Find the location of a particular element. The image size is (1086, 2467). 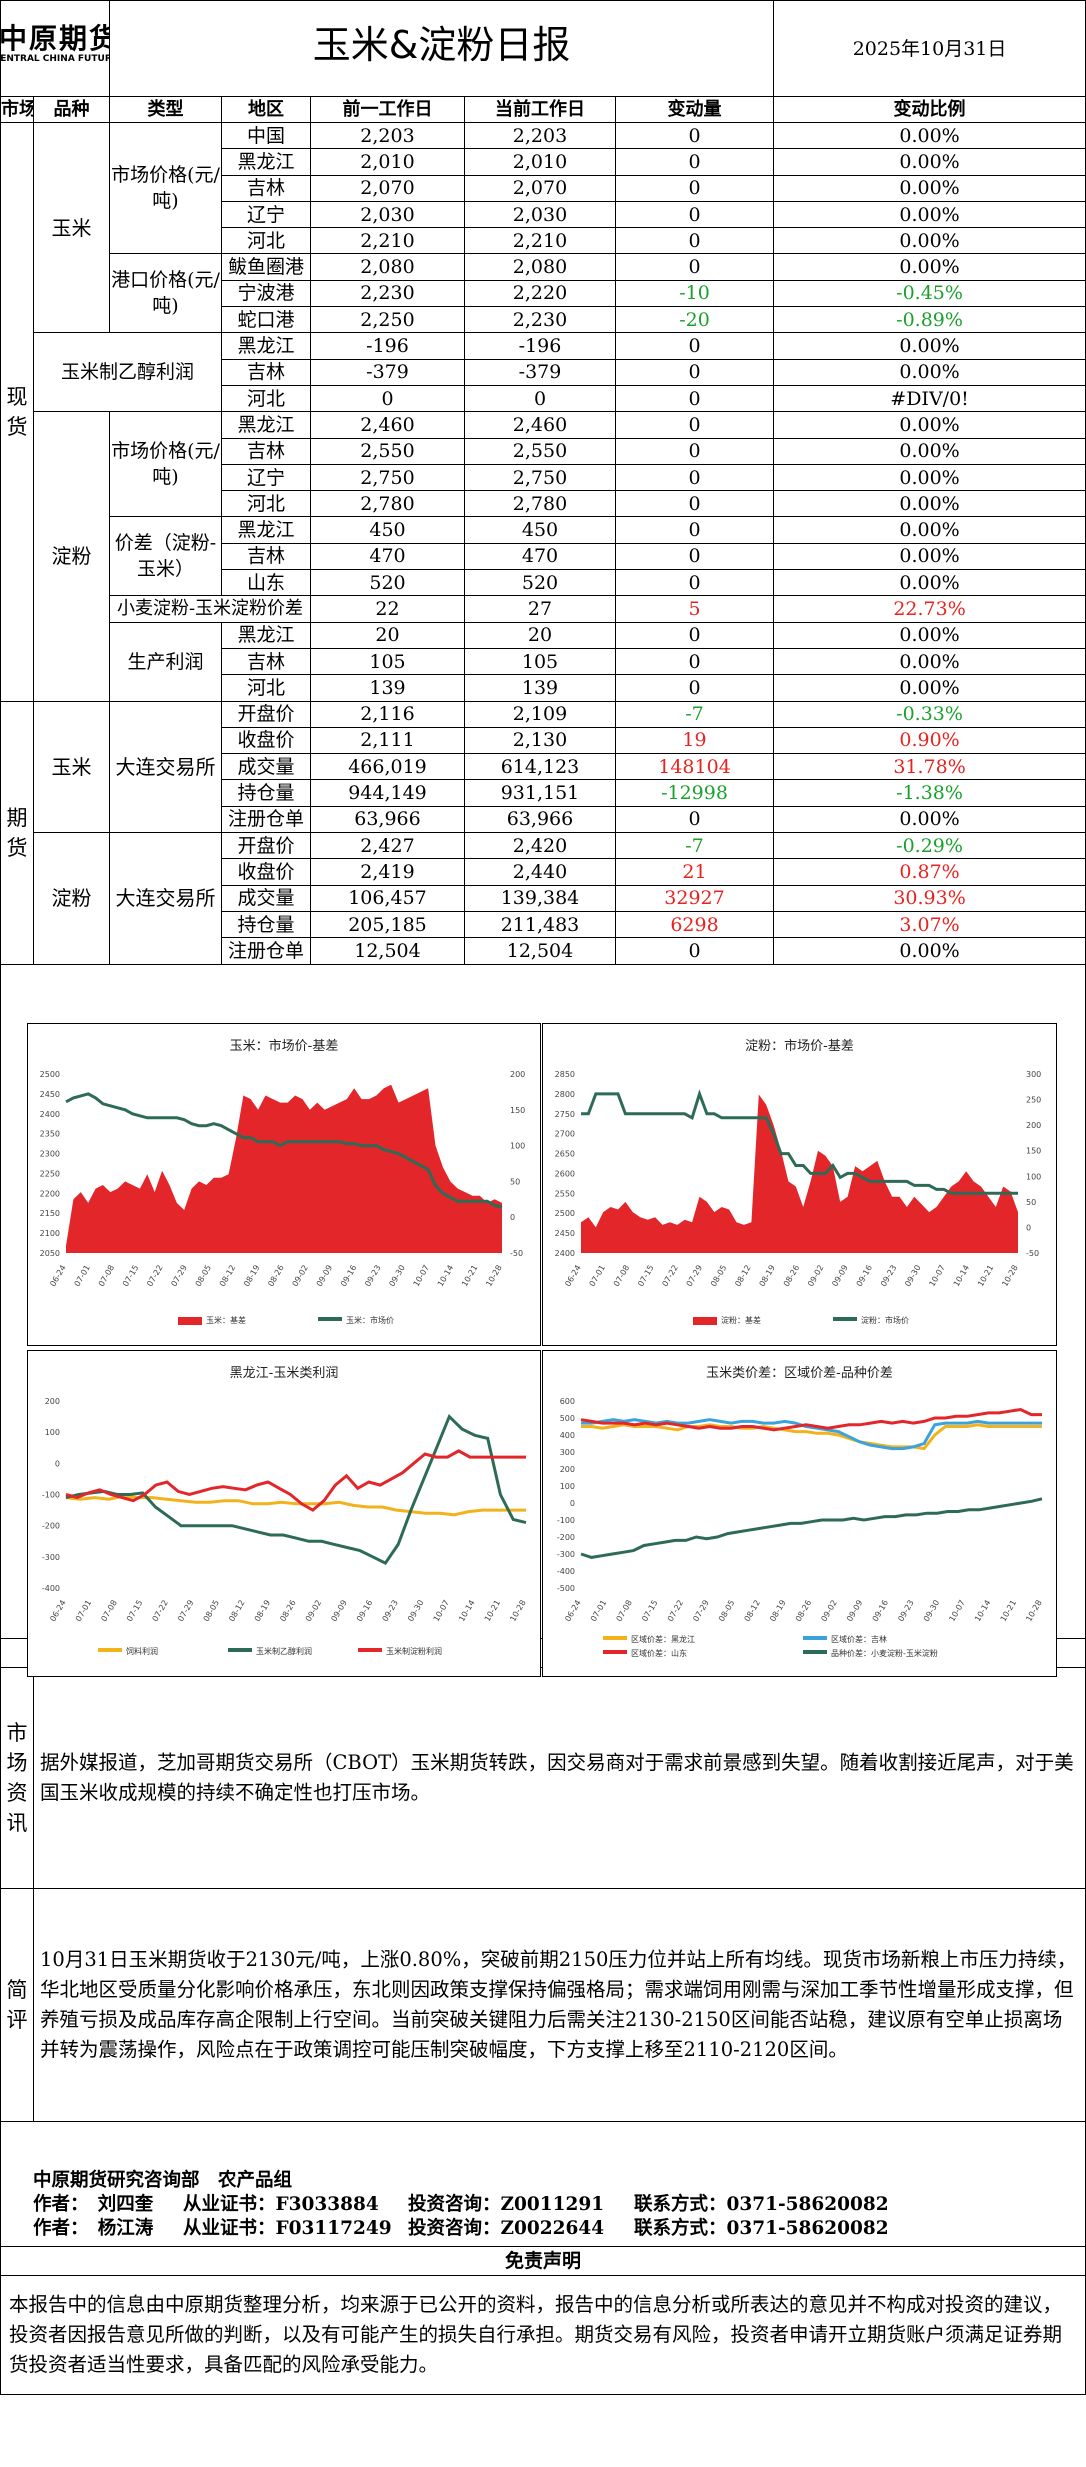

x-tick-label: 10-21 is located at coordinates (1008, 1611).